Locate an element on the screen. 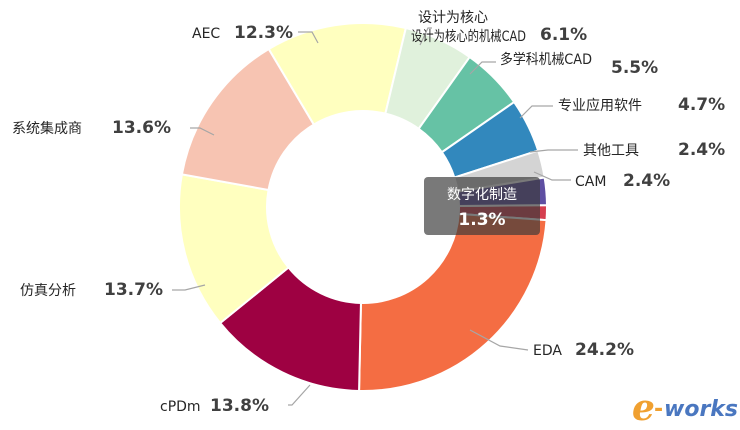  label-cpdm: cPDm 13.8% is located at coordinates (214, 406).